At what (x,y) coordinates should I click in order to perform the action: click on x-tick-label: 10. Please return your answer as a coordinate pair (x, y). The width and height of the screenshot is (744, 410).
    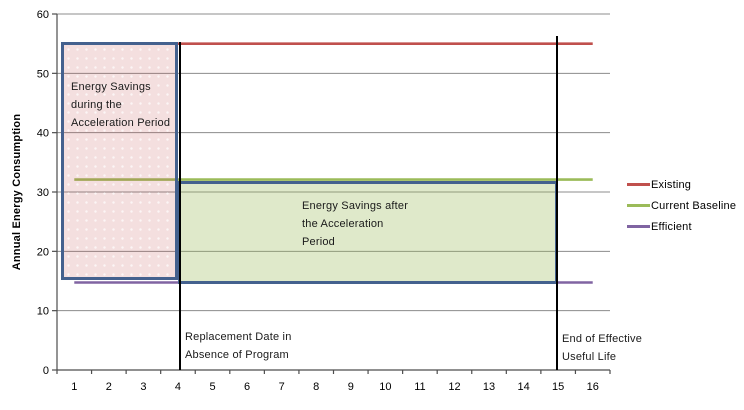
    Looking at the image, I should click on (385, 387).